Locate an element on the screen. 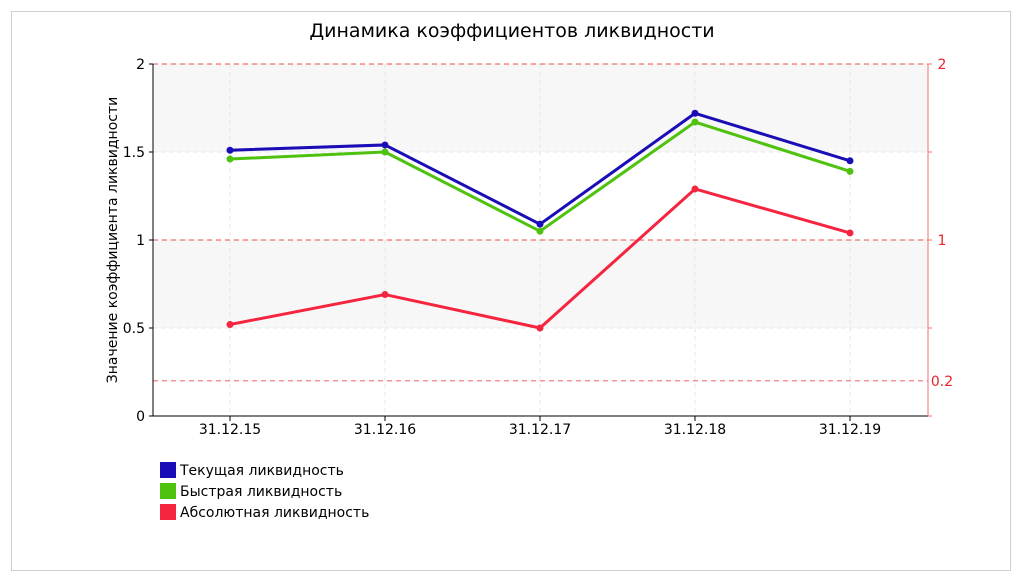  y-axis-label: Значение коэффициента ликвидности is located at coordinates (113, 240).